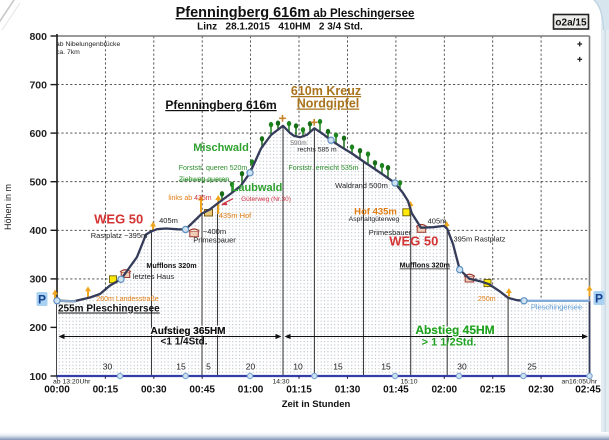 Image resolution: width=609 pixels, height=440 pixels. What do you see at coordinates (119, 235) in the screenshot?
I see `svg-text: Rastplatz ~395m` at bounding box center [119, 235].